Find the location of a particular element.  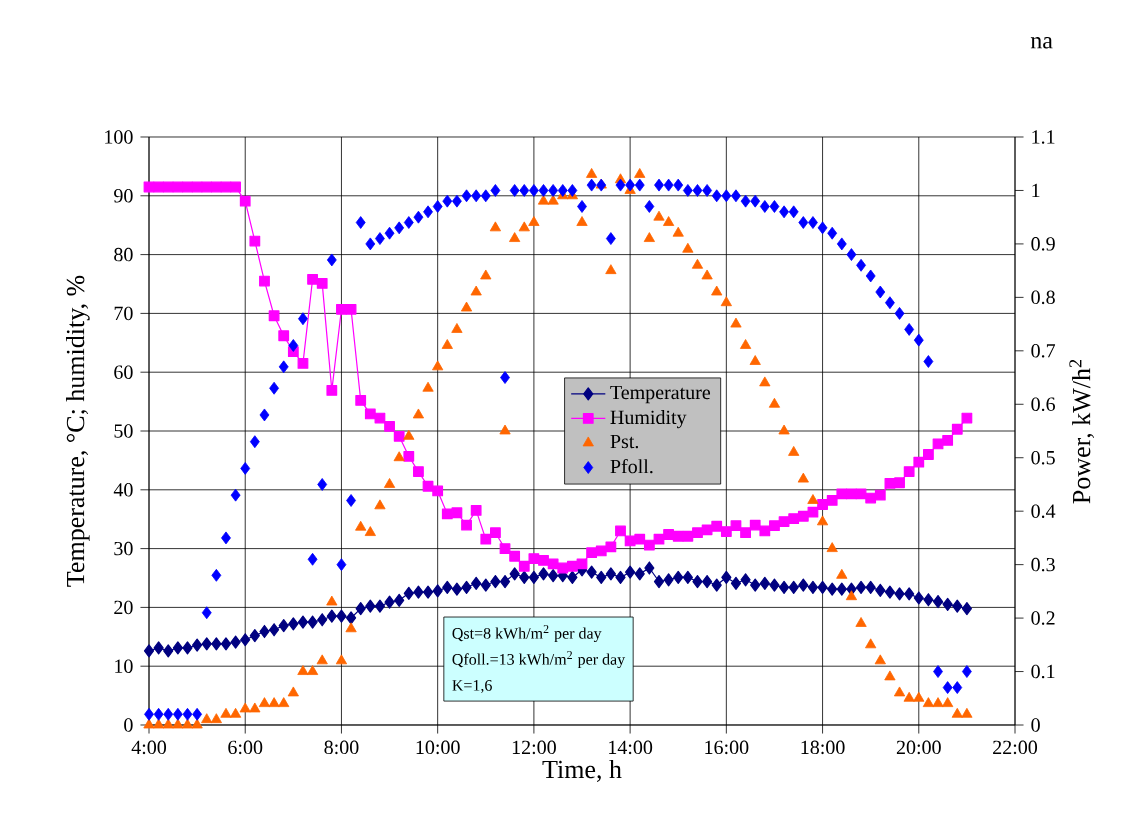

y-tick-label: 60 is located at coordinates (123, 372).